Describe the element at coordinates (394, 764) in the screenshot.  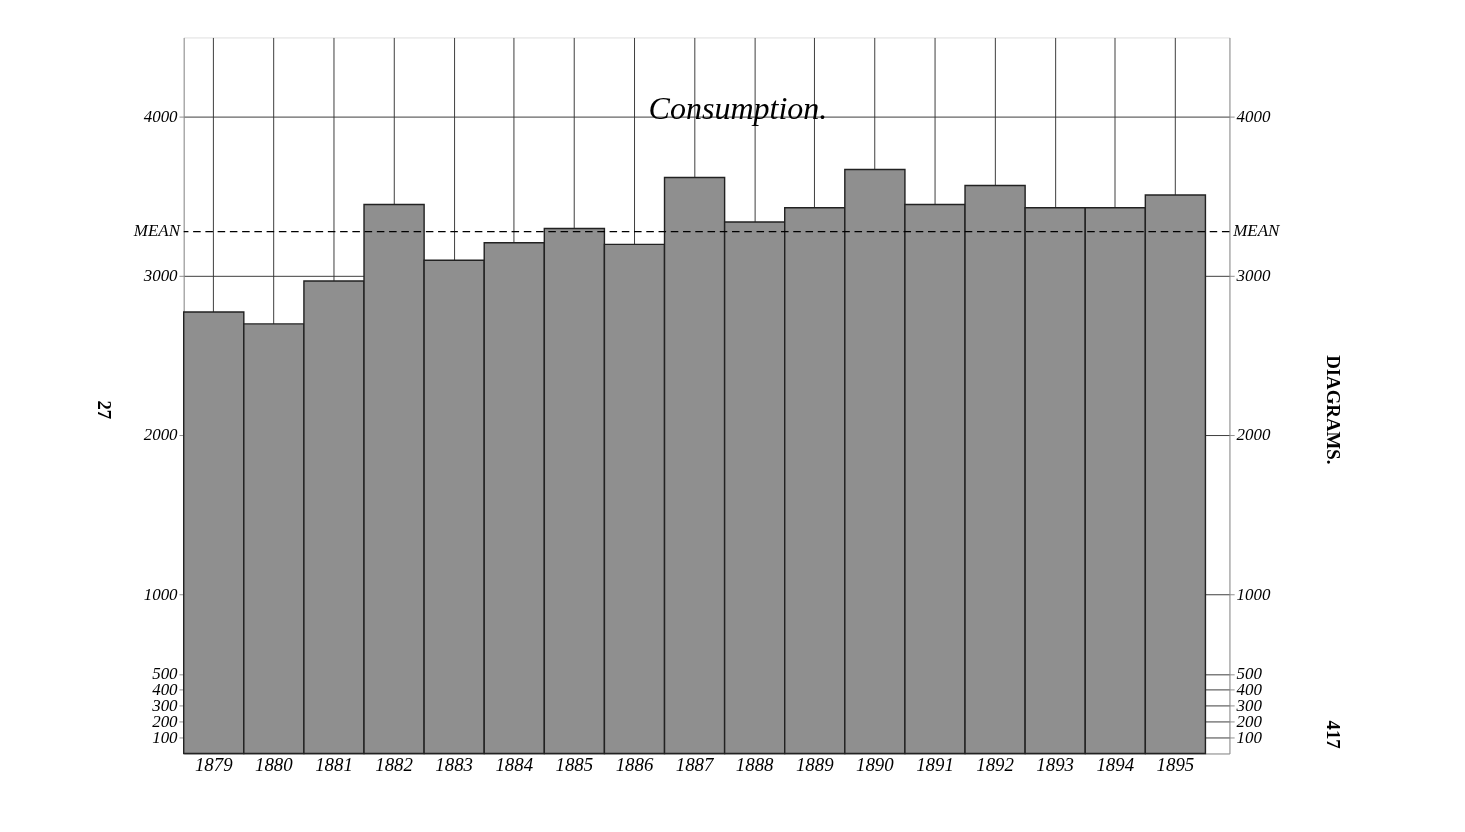
I see `x-tick-label: 1882` at that location.